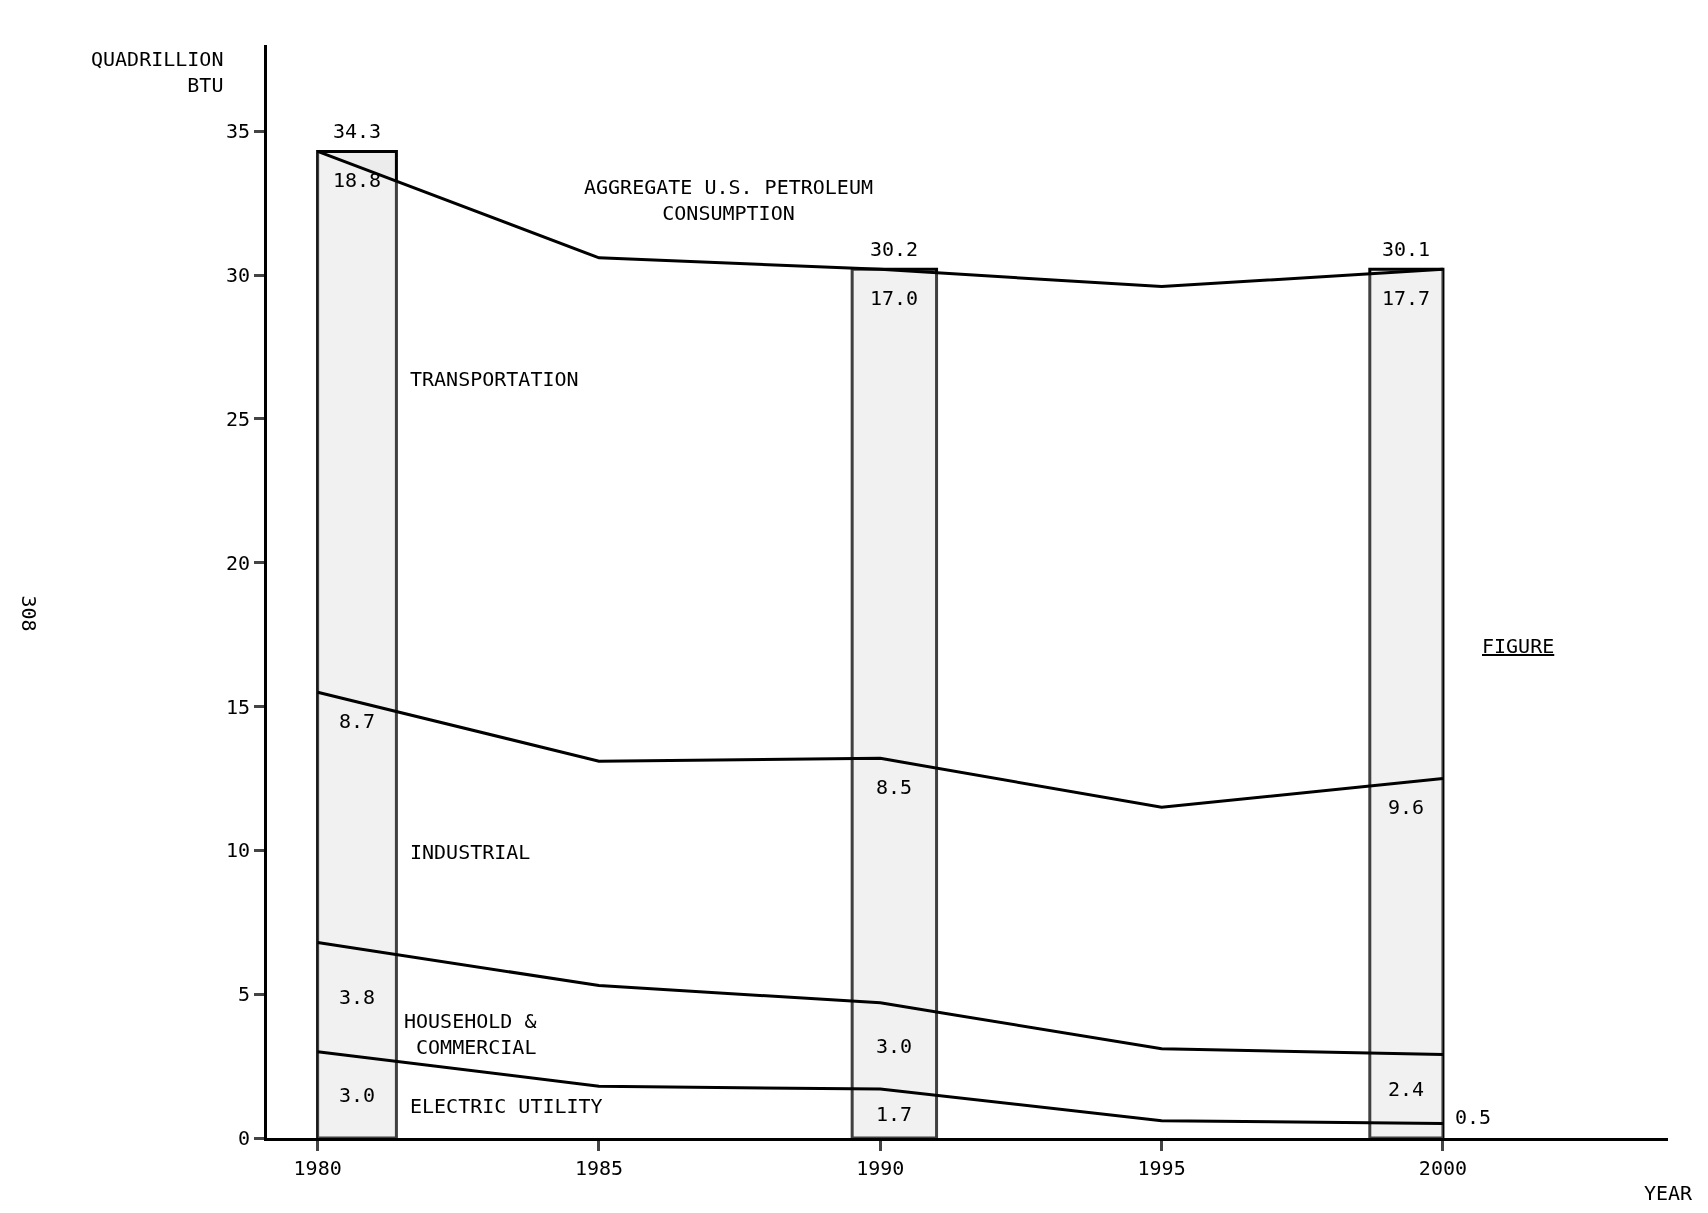  What do you see at coordinates (317, 1168) in the screenshot?
I see `x-tick-label: 1980` at bounding box center [317, 1168].